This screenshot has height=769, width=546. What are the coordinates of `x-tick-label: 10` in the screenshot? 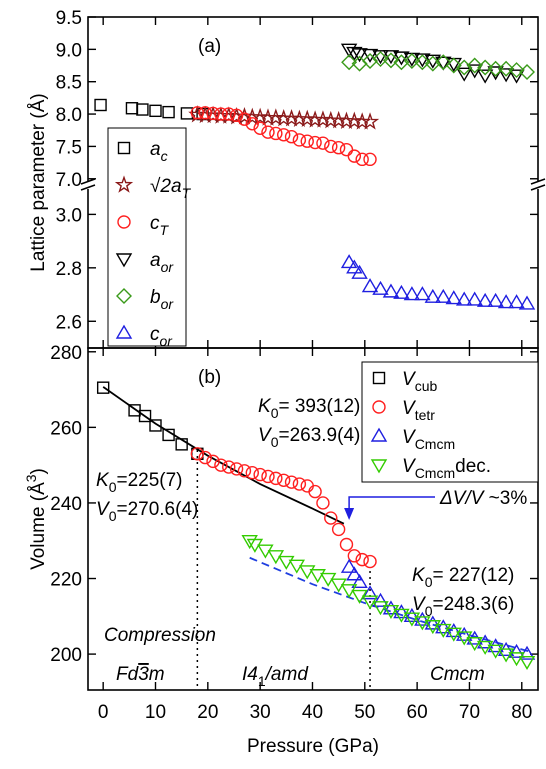 It's located at (155, 712).